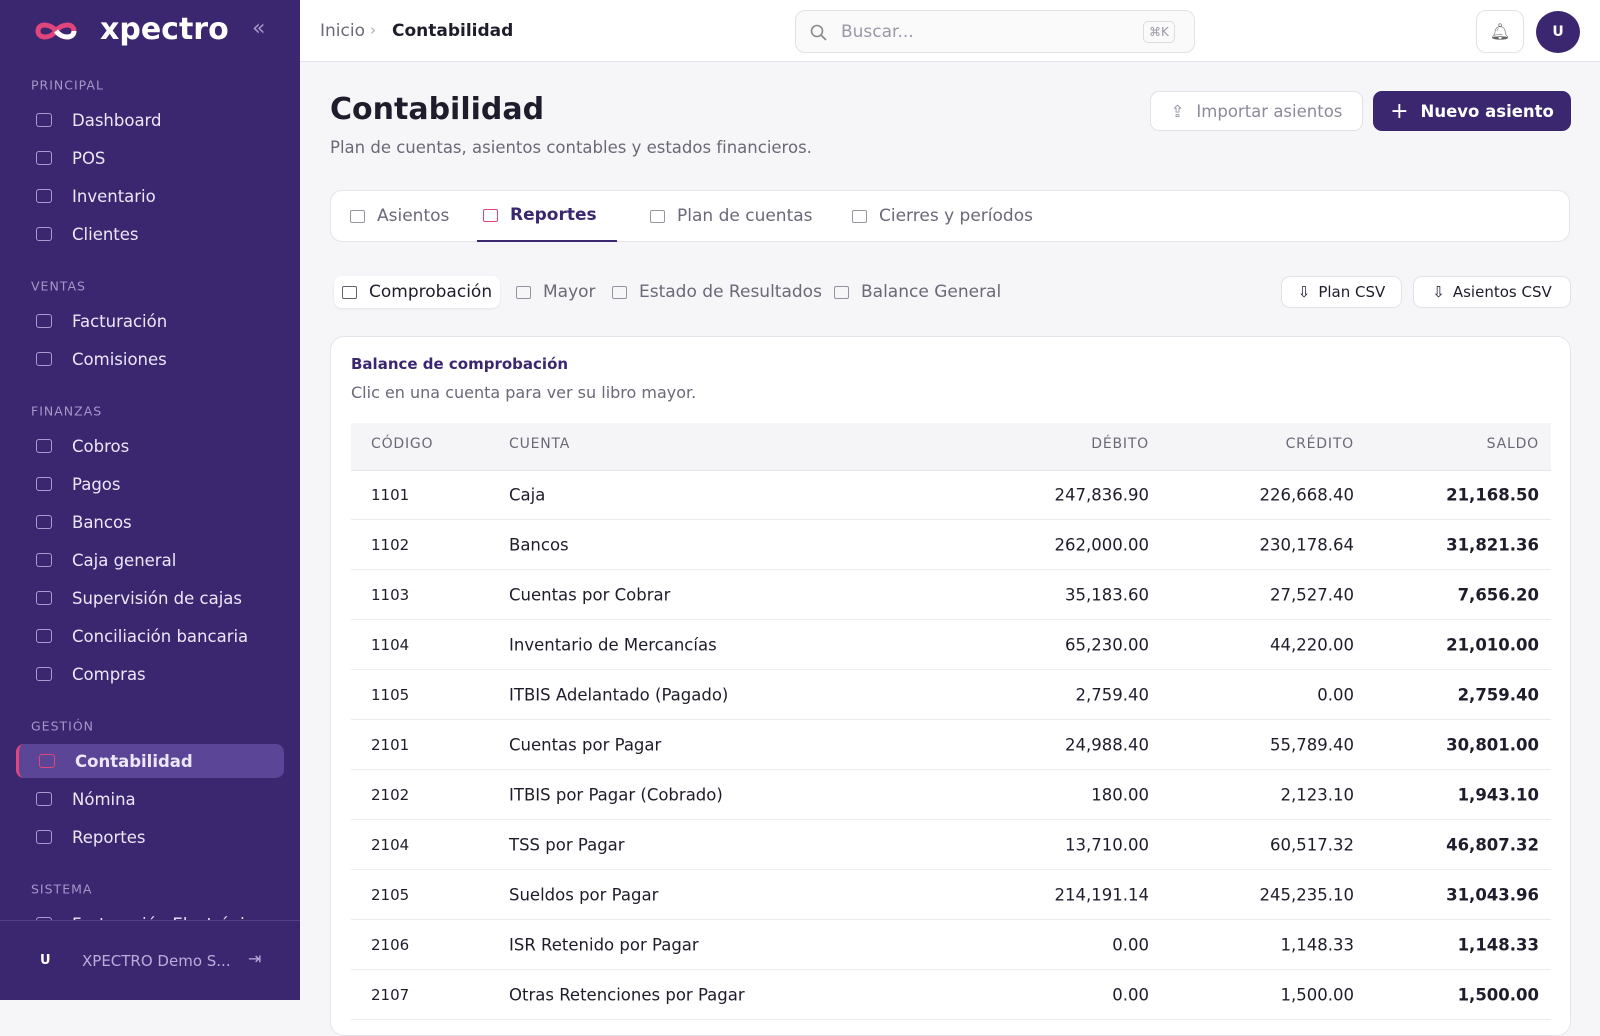 Image resolution: width=1600 pixels, height=1036 pixels. I want to click on tab: Cierres y períodos, so click(942, 216).